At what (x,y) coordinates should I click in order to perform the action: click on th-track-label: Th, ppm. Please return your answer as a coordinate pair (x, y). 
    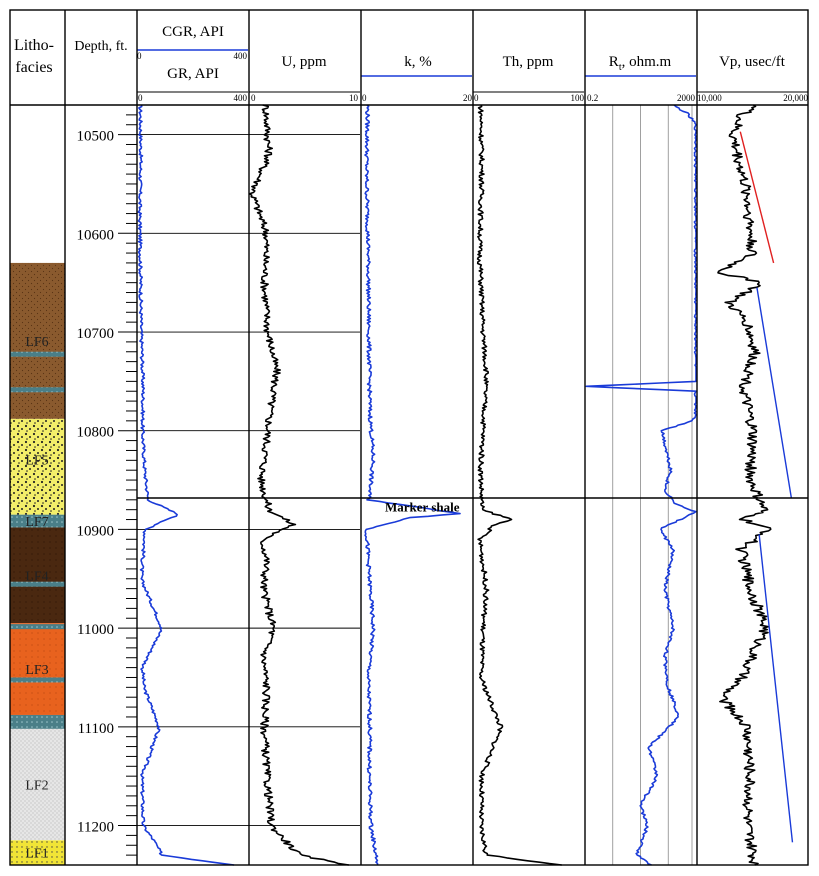
    Looking at the image, I should click on (528, 62).